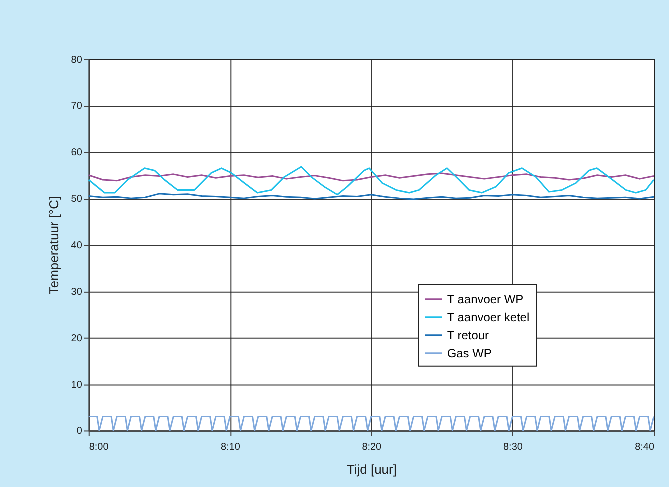  I want to click on y-tick-label: 60, so click(77, 153).